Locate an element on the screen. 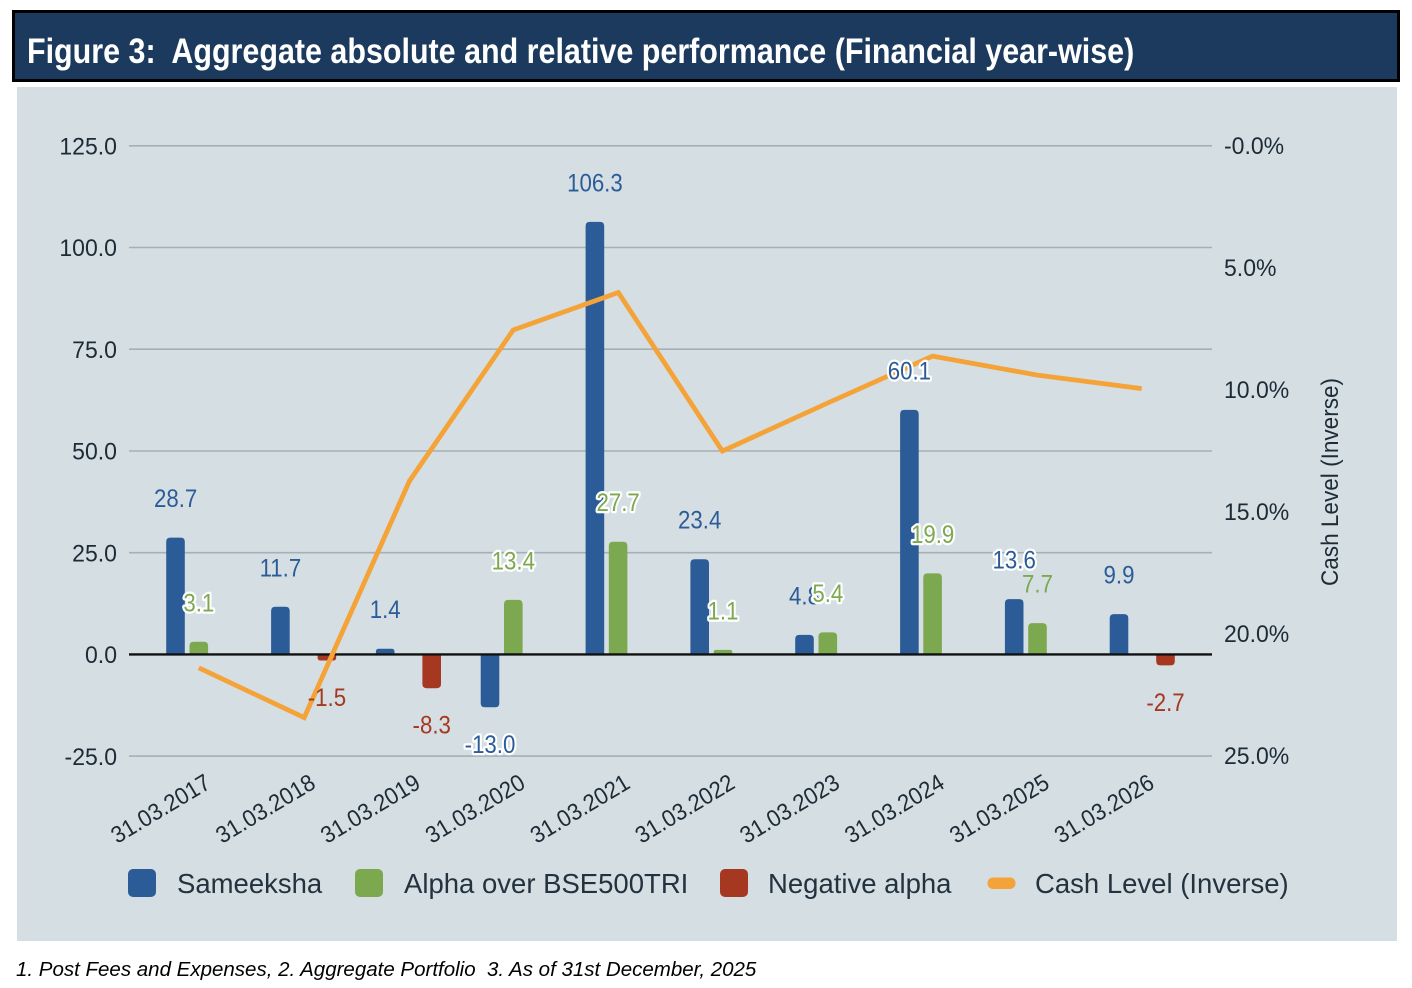 The width and height of the screenshot is (1412, 988). svg-text: -0.0% is located at coordinates (1254, 146).